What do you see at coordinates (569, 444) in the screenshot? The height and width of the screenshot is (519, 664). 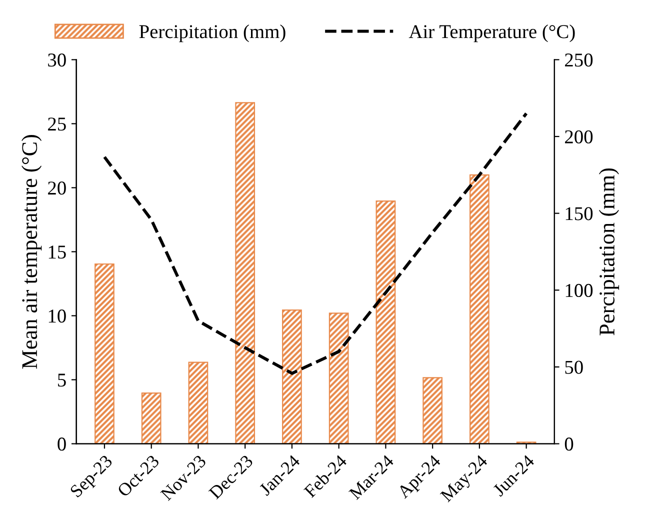 I see `y2-tick-label: 0` at bounding box center [569, 444].